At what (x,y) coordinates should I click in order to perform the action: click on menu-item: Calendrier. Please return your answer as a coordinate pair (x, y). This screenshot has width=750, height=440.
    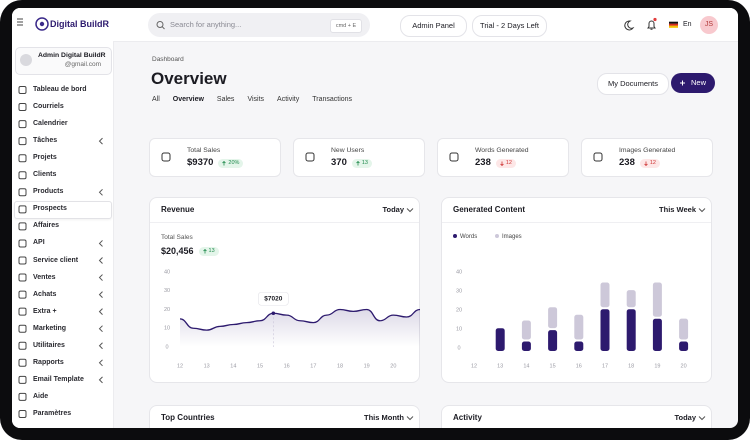
    Looking at the image, I should click on (50, 124).